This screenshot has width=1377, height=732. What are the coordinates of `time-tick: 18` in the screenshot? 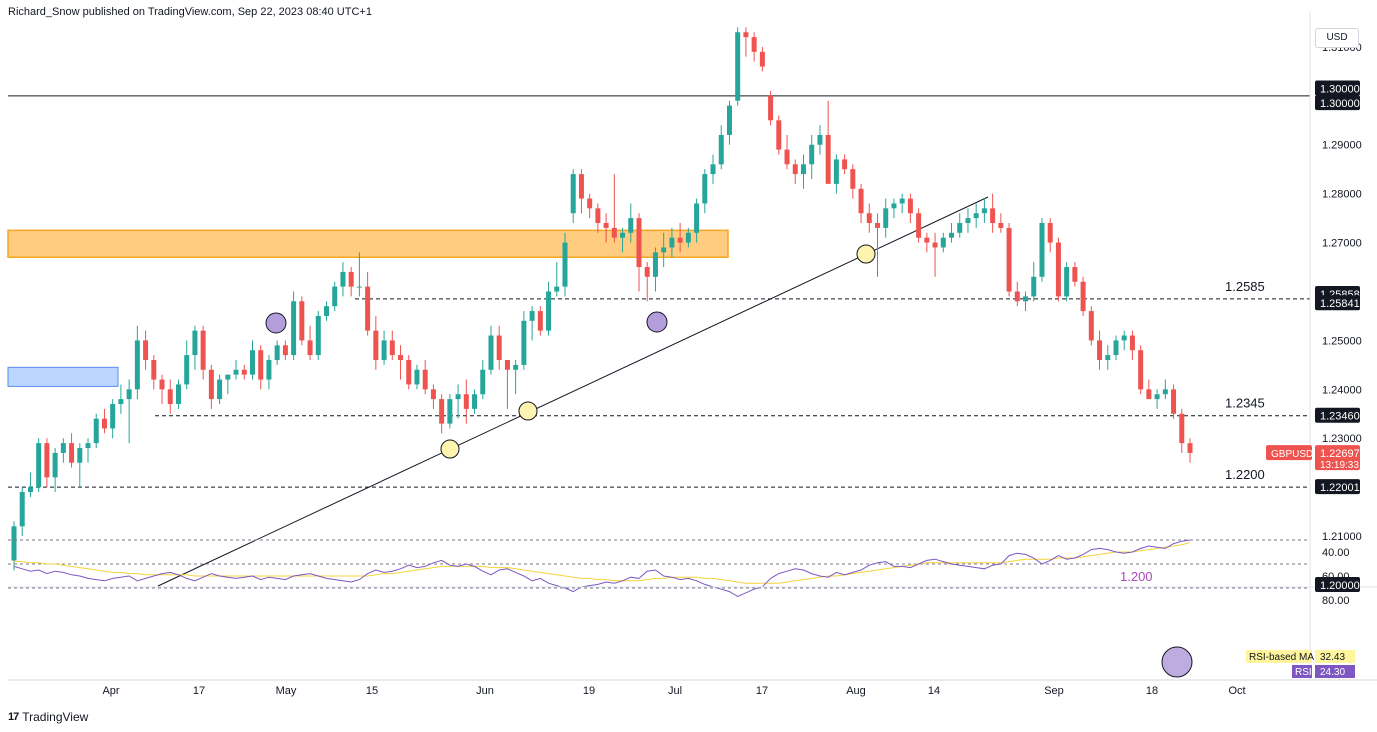 It's located at (1152, 691).